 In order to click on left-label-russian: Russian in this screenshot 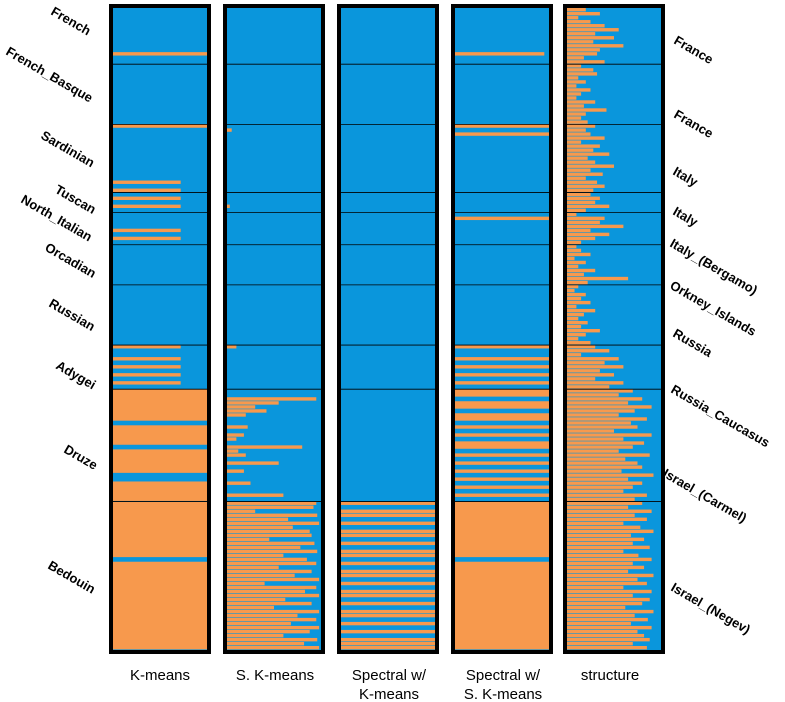, I will do `click(72, 315)`.